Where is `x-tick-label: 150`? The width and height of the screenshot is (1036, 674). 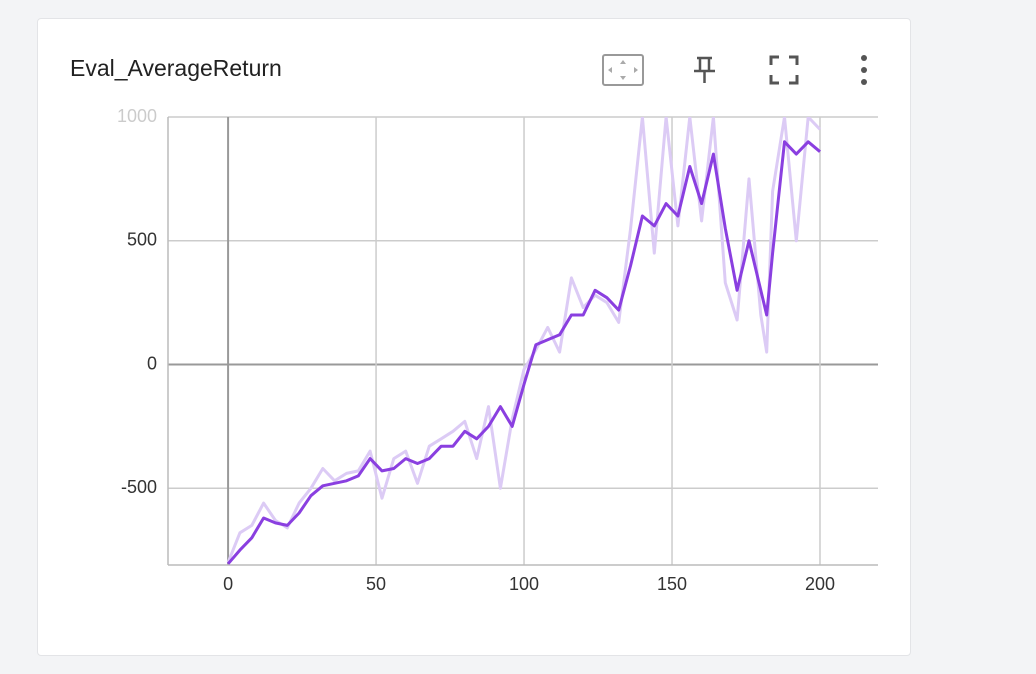 x-tick-label: 150 is located at coordinates (672, 584).